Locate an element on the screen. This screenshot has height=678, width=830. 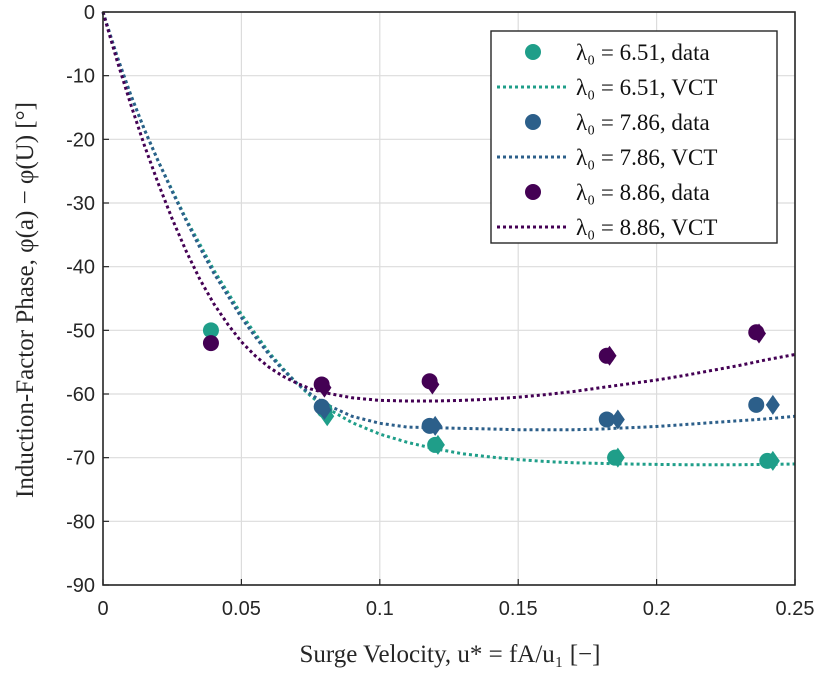
legend-entry-label: λ₀ = 8.86, VCT is located at coordinates (646, 227).